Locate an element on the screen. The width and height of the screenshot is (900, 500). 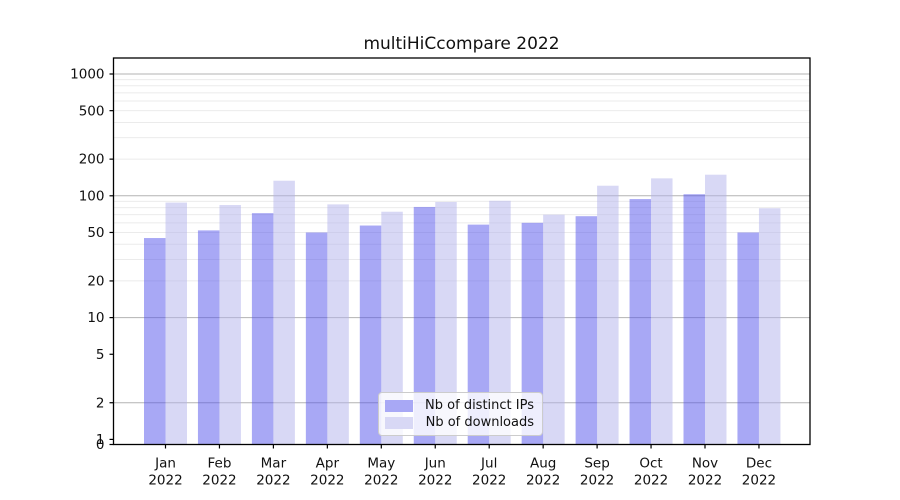
chart-title: multiHiCcompare 2022 is located at coordinates (461, 44).